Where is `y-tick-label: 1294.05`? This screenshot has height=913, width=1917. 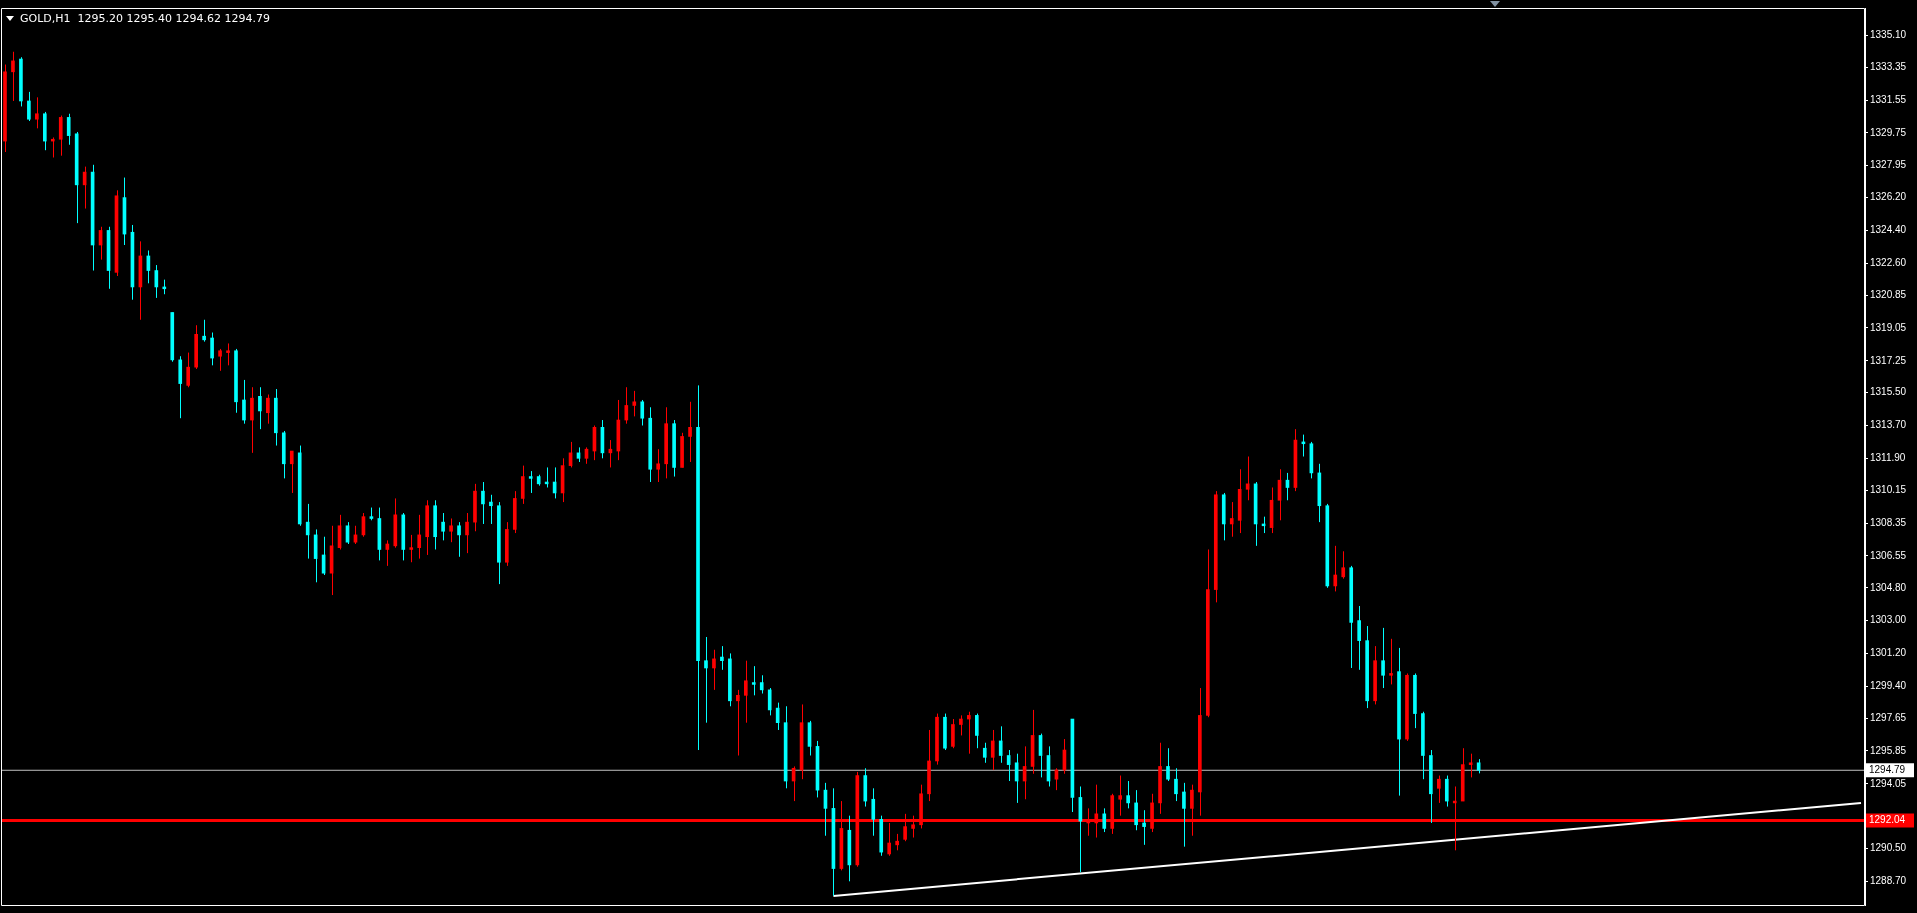 y-tick-label: 1294.05 is located at coordinates (1888, 783).